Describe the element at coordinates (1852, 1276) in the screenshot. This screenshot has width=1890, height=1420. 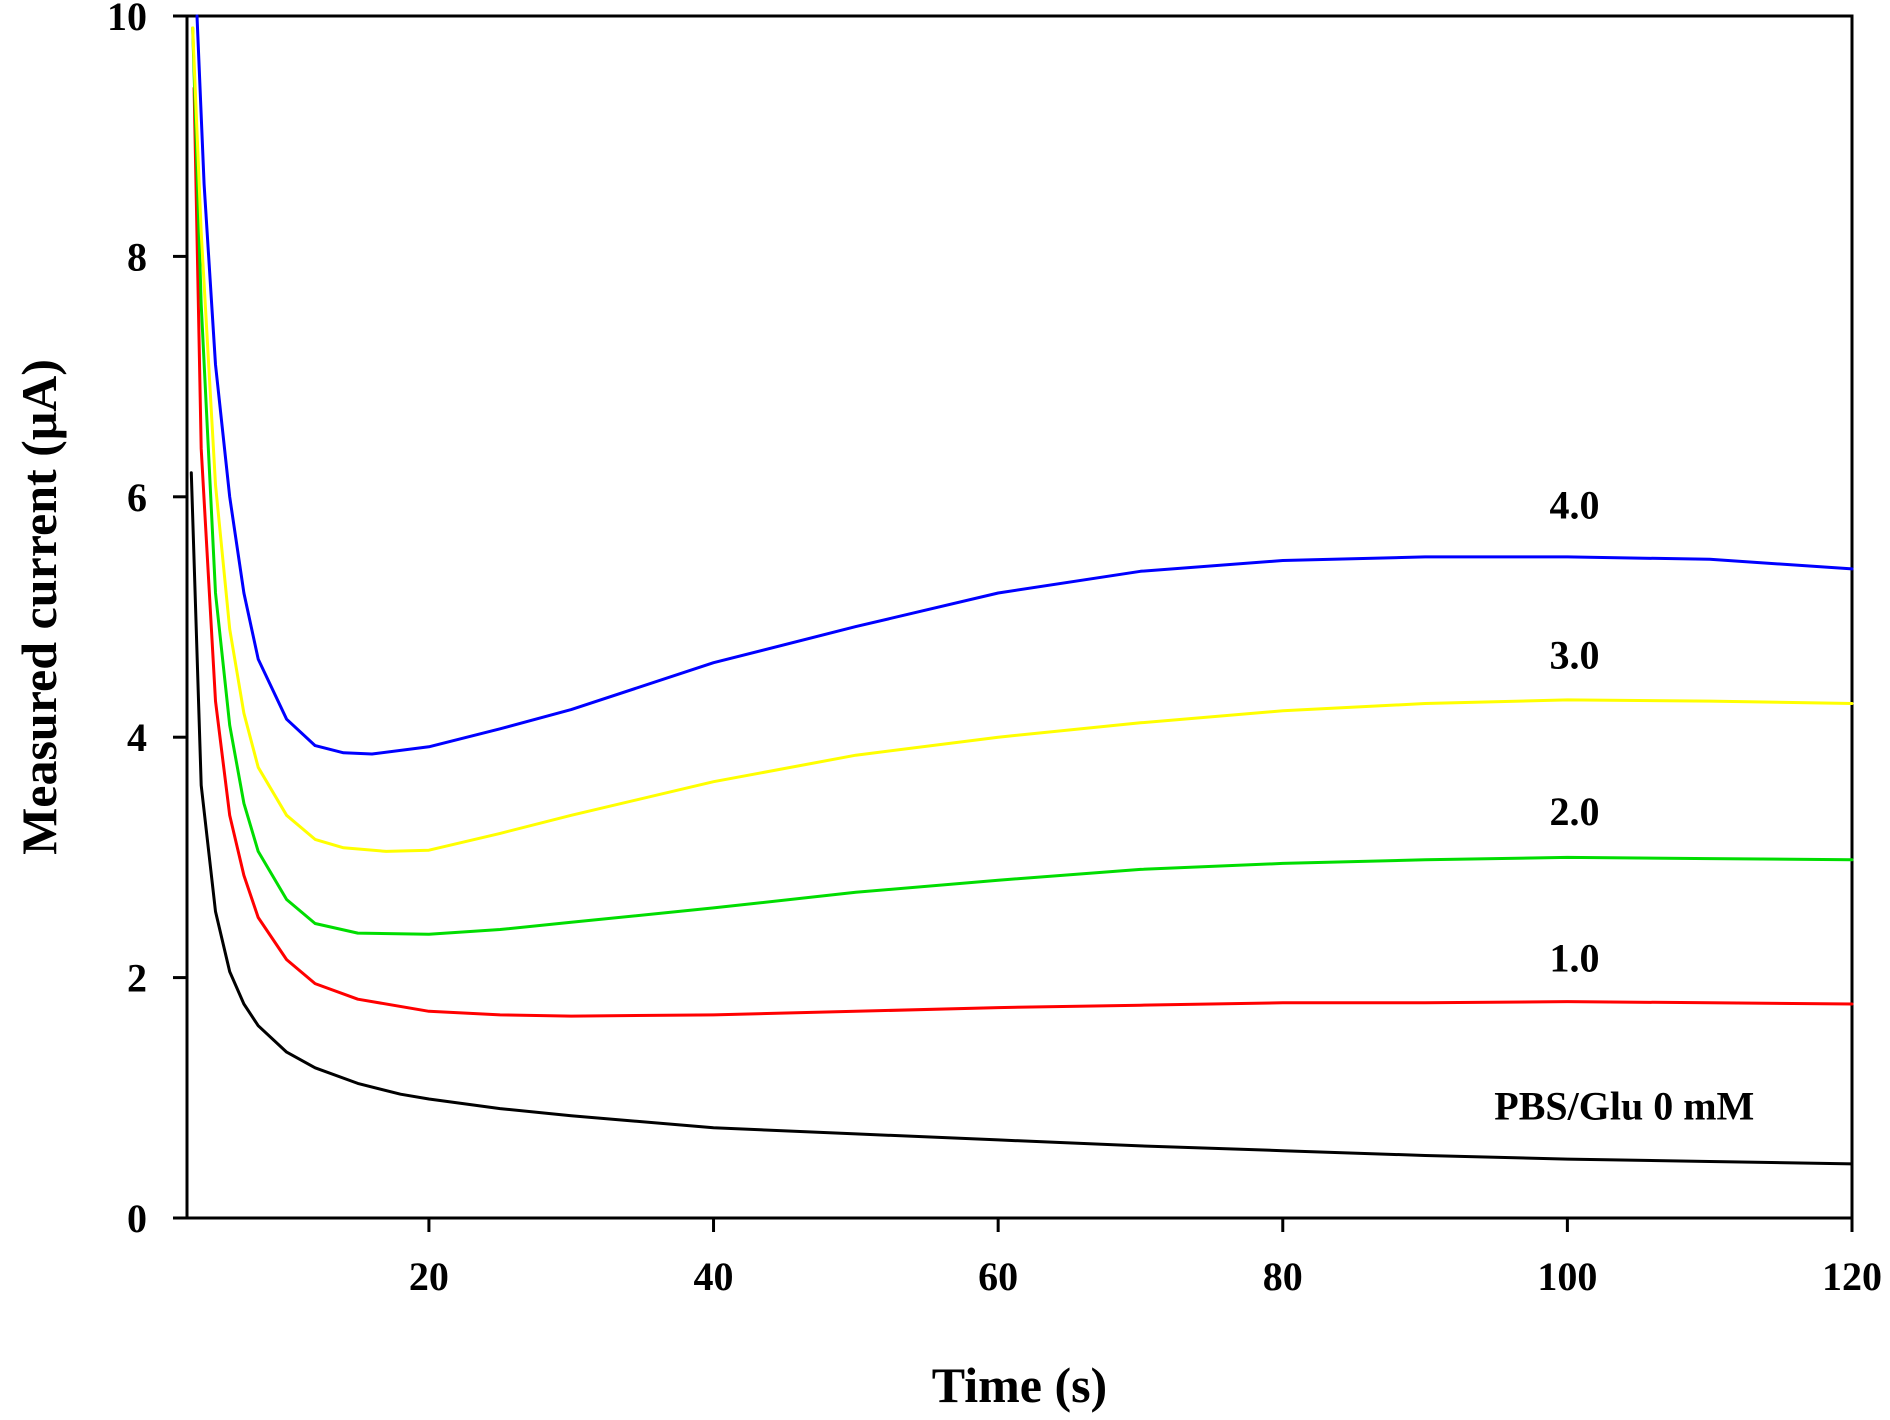
I see `x-tick-label: 120` at that location.